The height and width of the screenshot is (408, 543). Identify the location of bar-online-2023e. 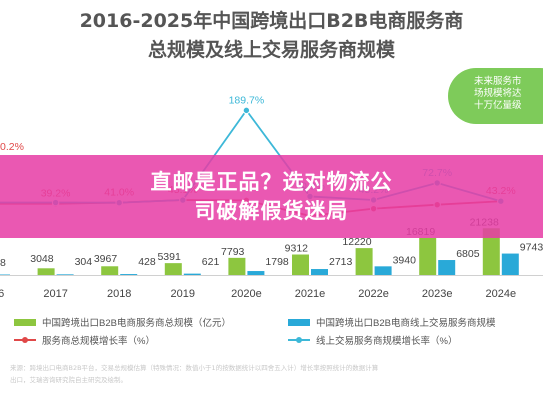
(447, 267).